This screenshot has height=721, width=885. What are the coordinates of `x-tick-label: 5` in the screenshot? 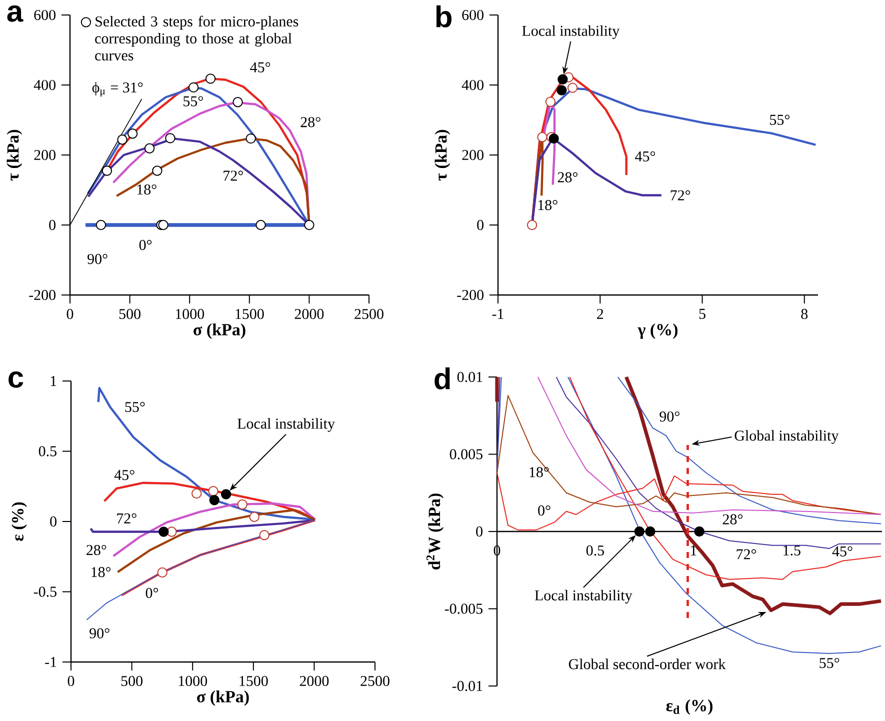 It's located at (702, 313).